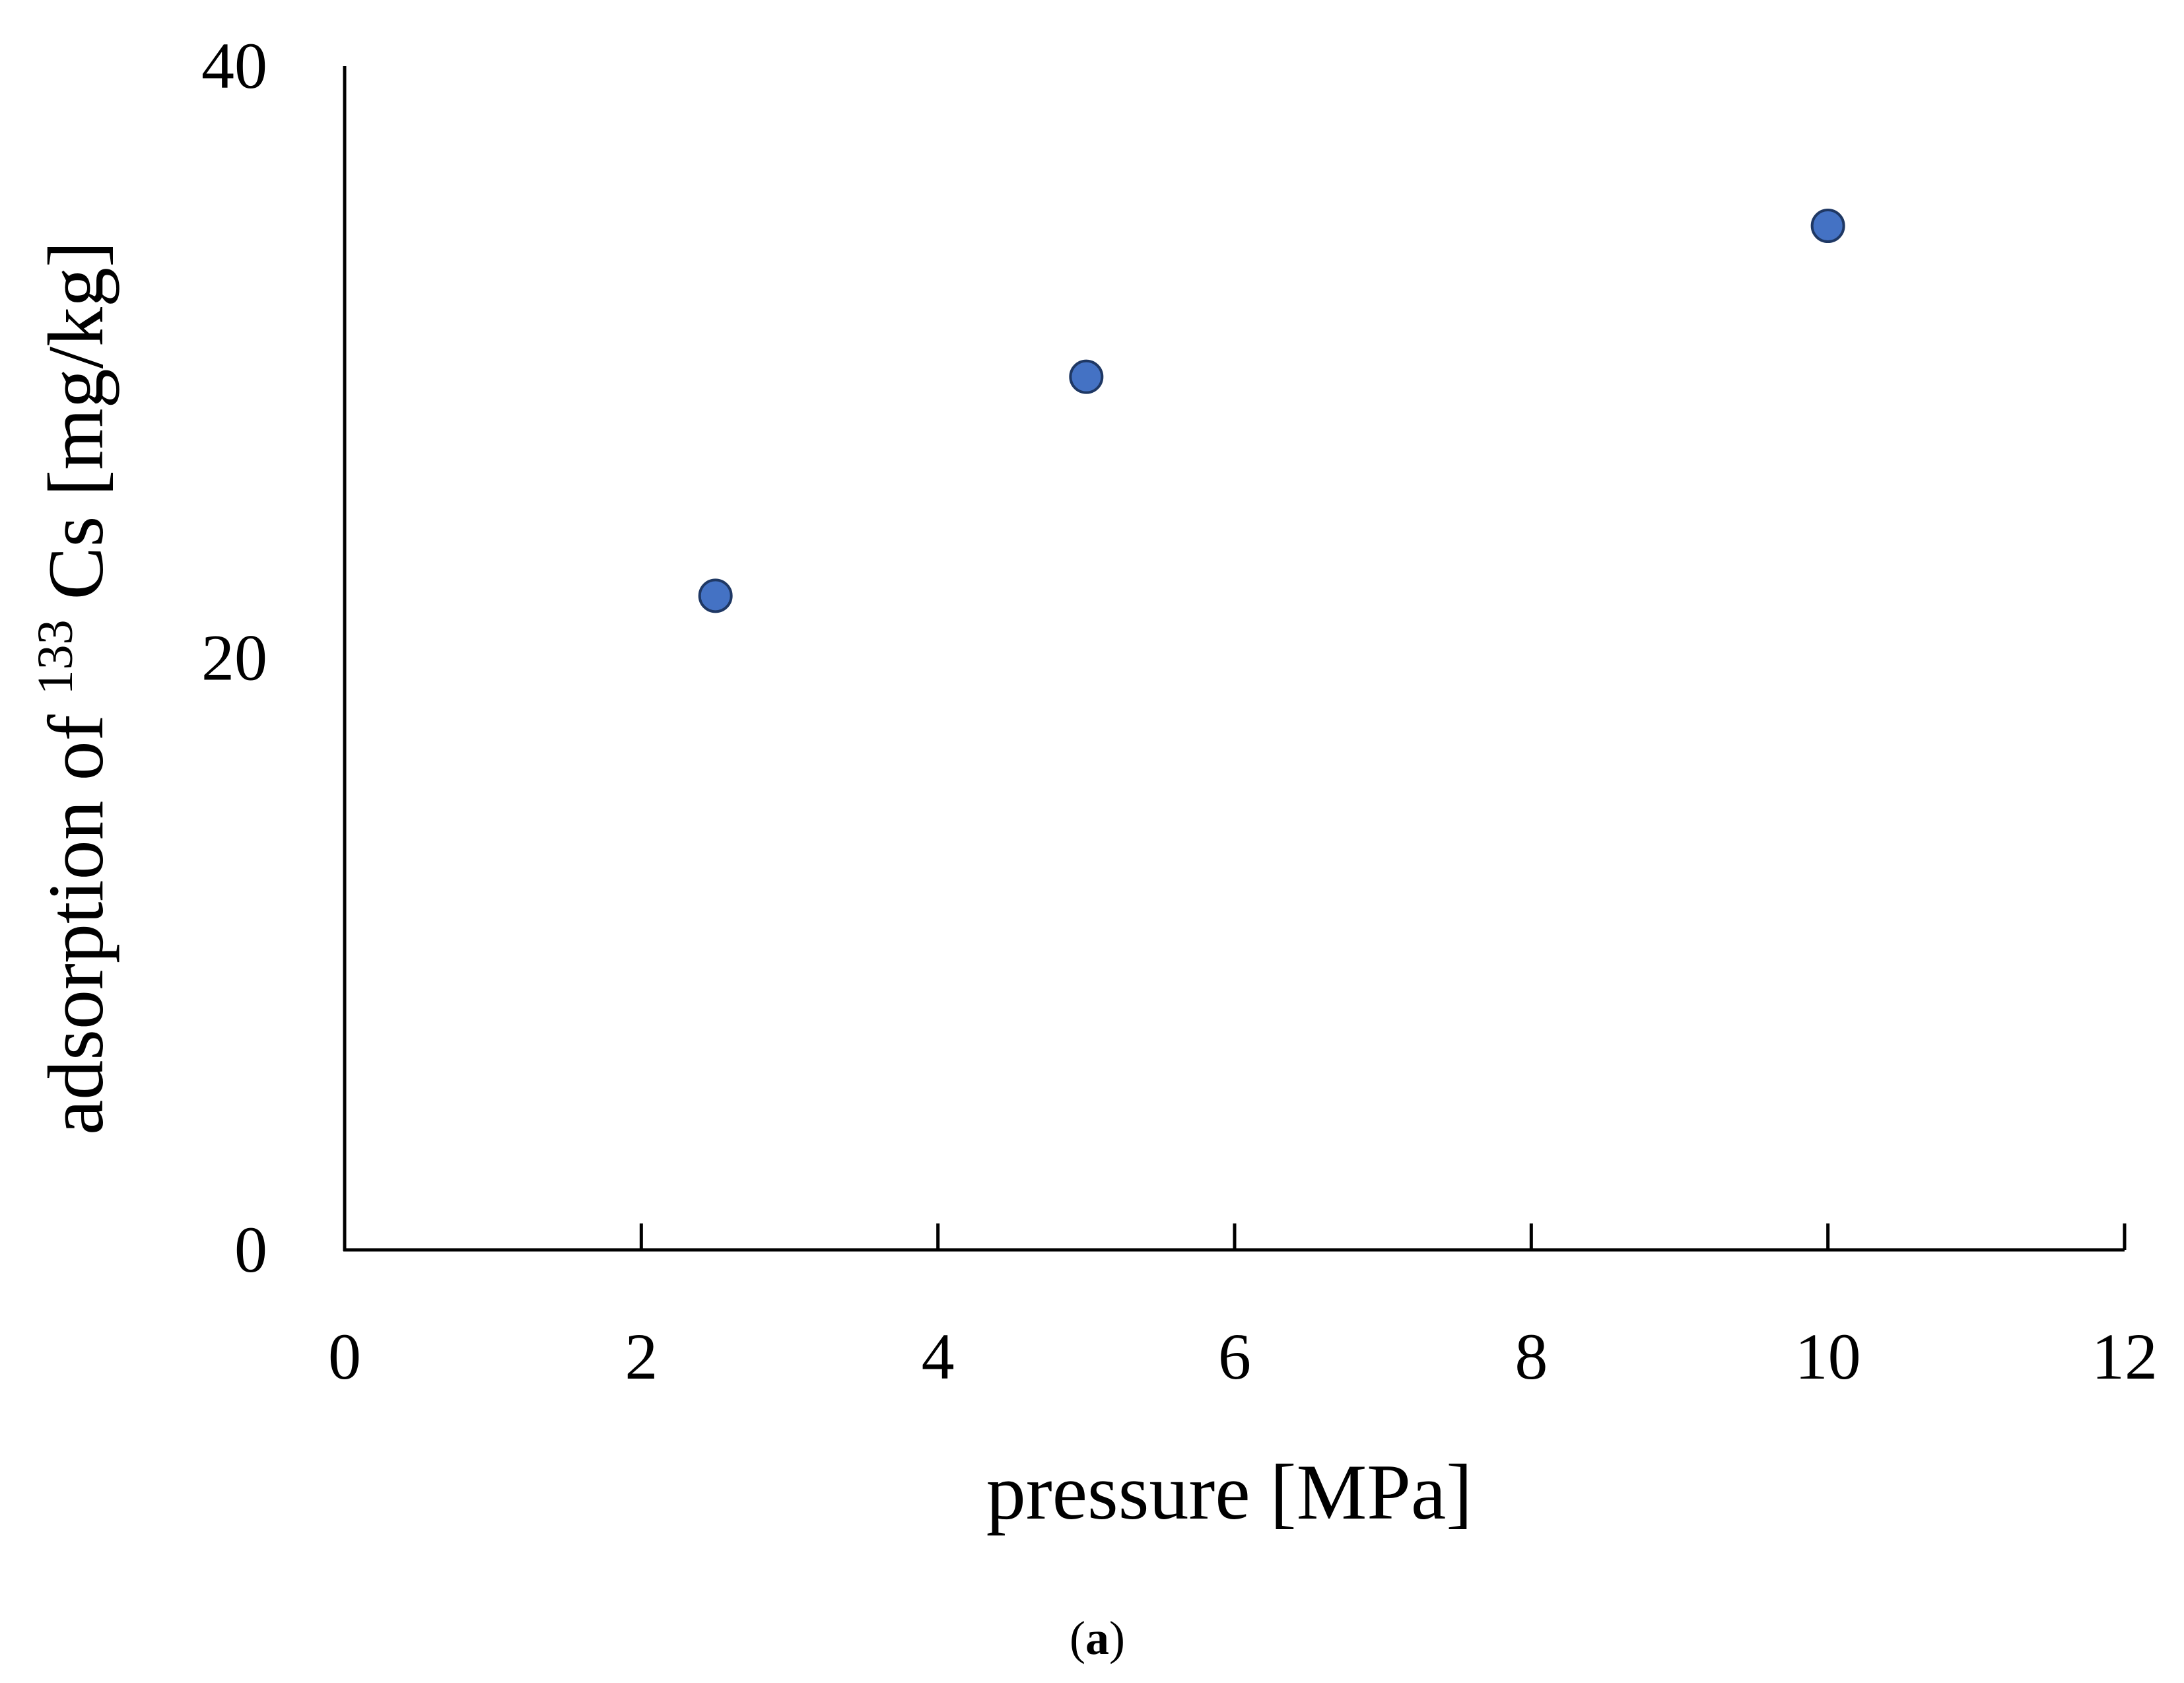 This screenshot has width=2184, height=1683. I want to click on y-tick-label: 40, so click(234, 65).